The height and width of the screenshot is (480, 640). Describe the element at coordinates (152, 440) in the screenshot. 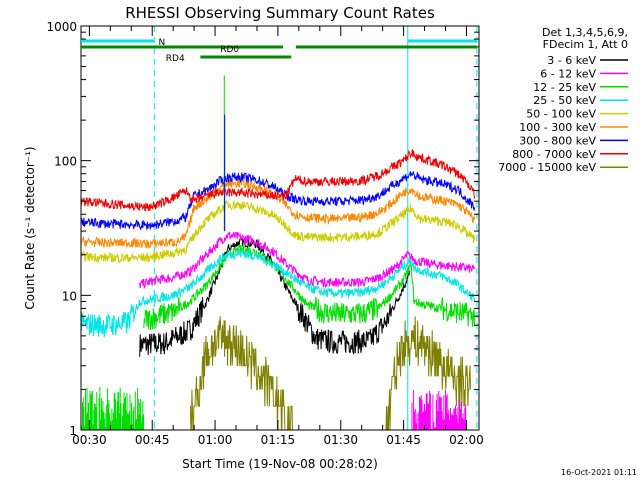

I see `x-tick-label-1: 00:45` at that location.